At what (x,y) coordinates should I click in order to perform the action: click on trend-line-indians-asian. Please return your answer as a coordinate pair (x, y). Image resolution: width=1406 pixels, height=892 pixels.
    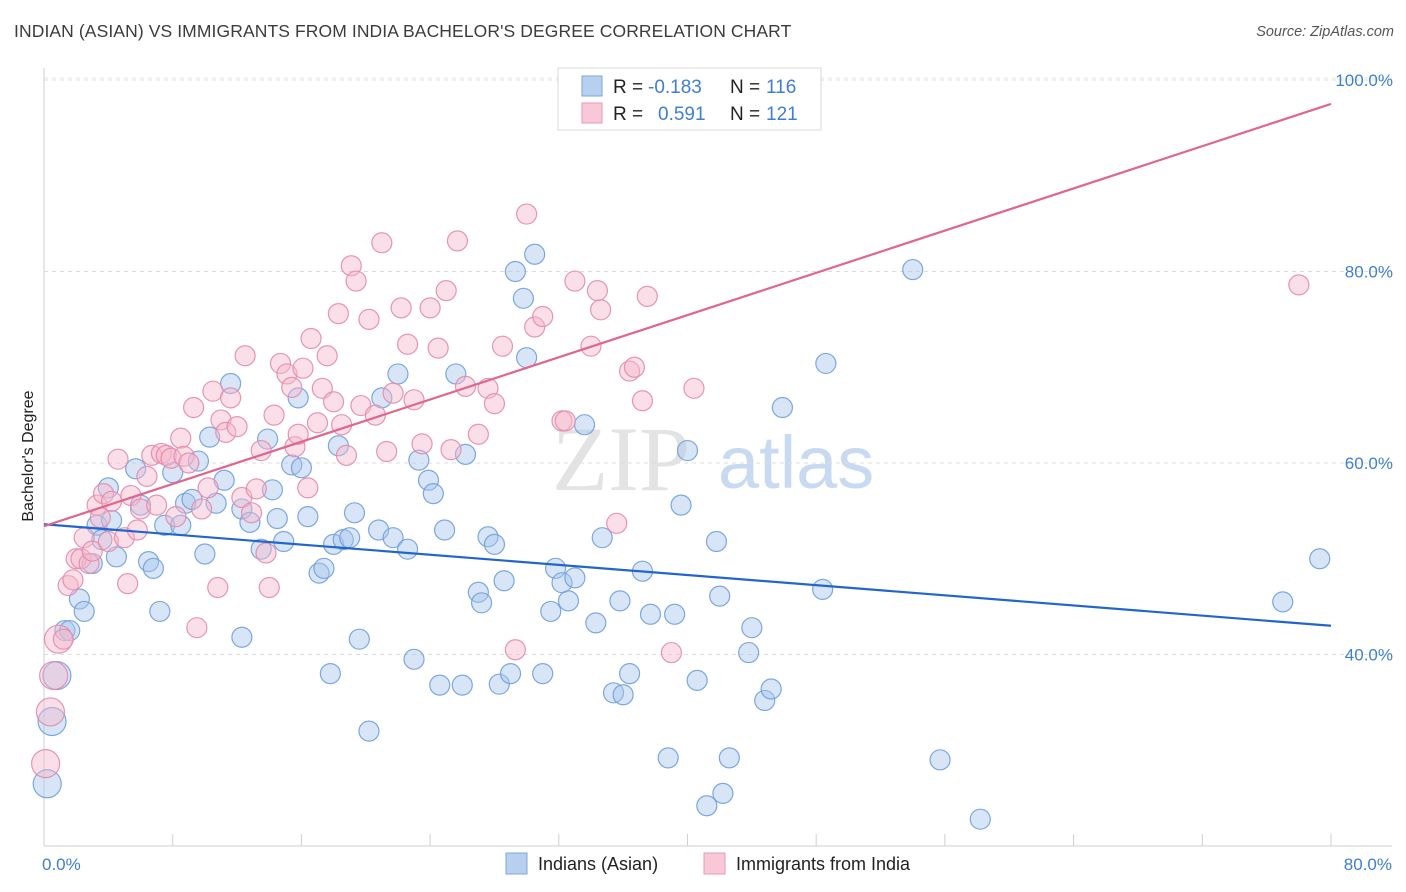
    Looking at the image, I should click on (687, 575).